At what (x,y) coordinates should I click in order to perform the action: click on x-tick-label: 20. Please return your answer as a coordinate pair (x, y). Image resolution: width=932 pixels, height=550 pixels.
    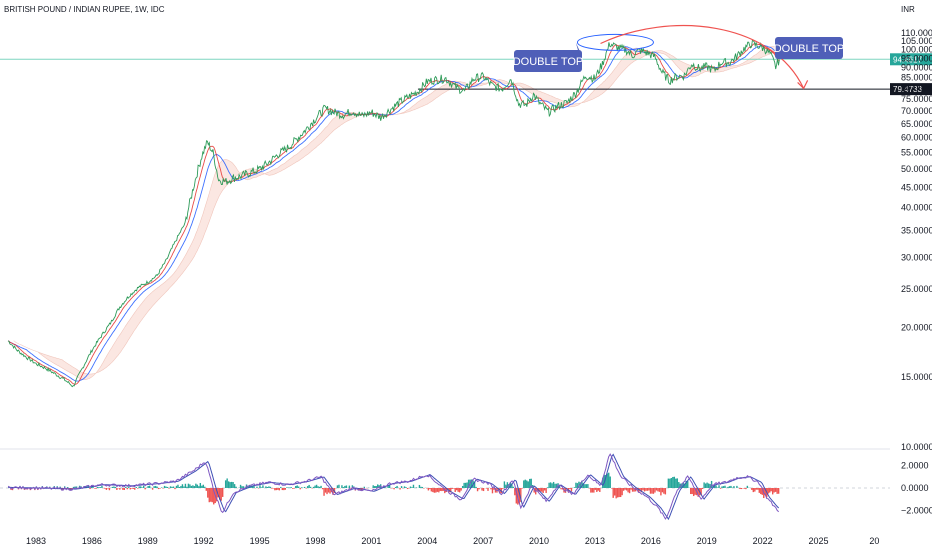
    Looking at the image, I should click on (874, 541).